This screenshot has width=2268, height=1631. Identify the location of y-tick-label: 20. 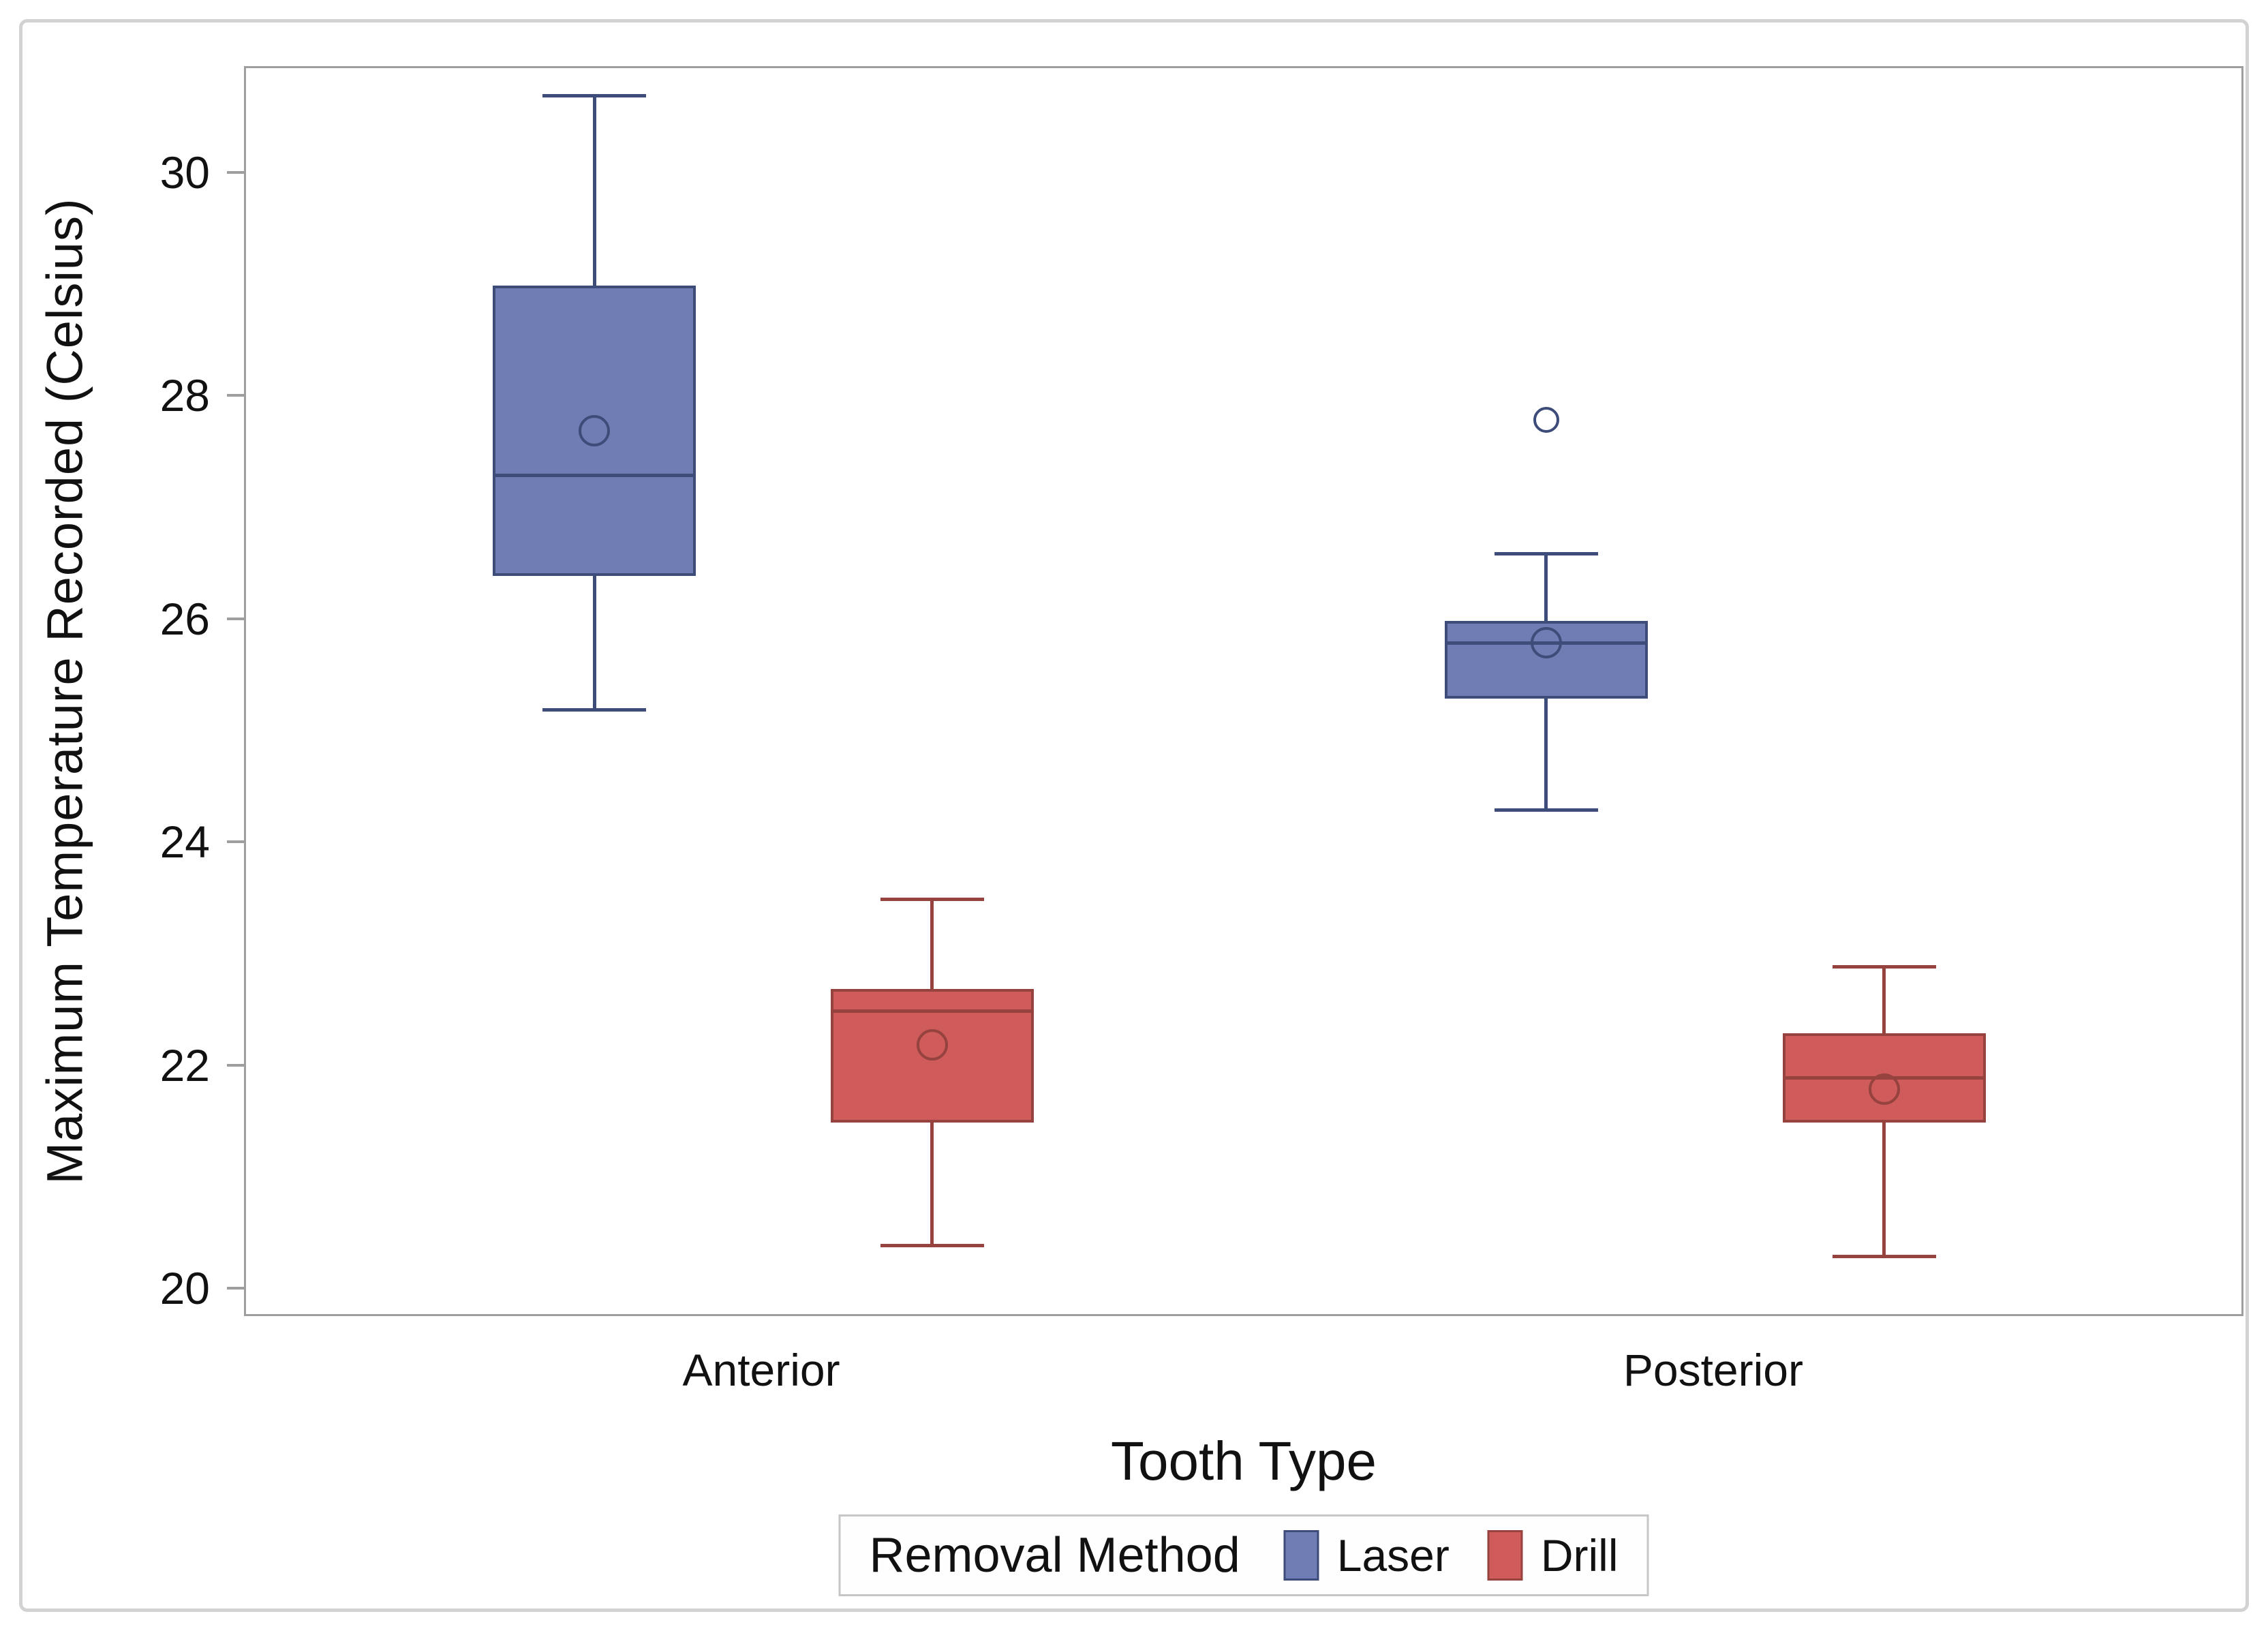
(184, 1288).